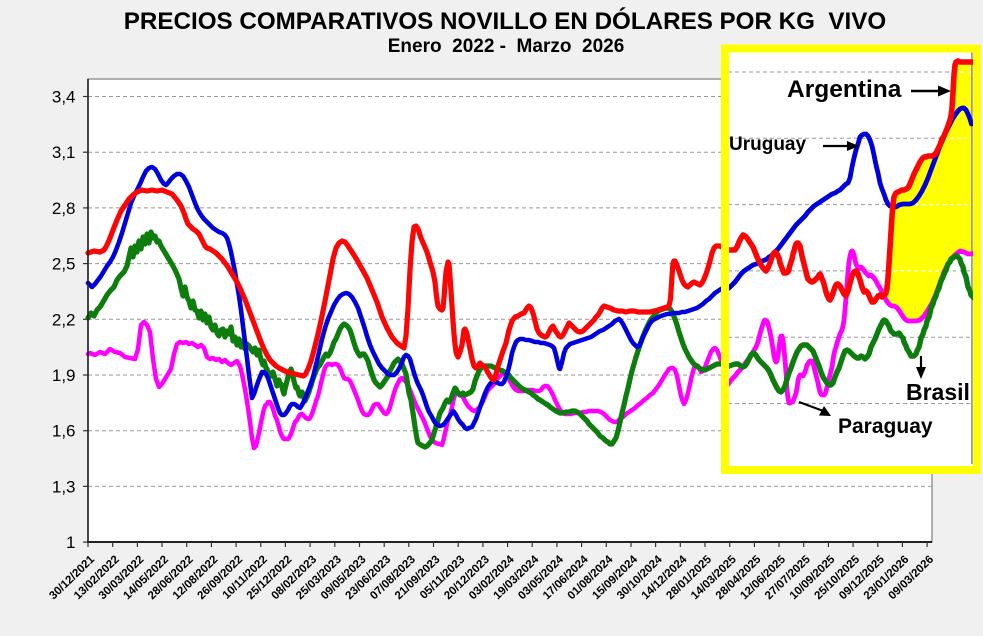  I want to click on svg-text: Brasil, so click(938, 392).